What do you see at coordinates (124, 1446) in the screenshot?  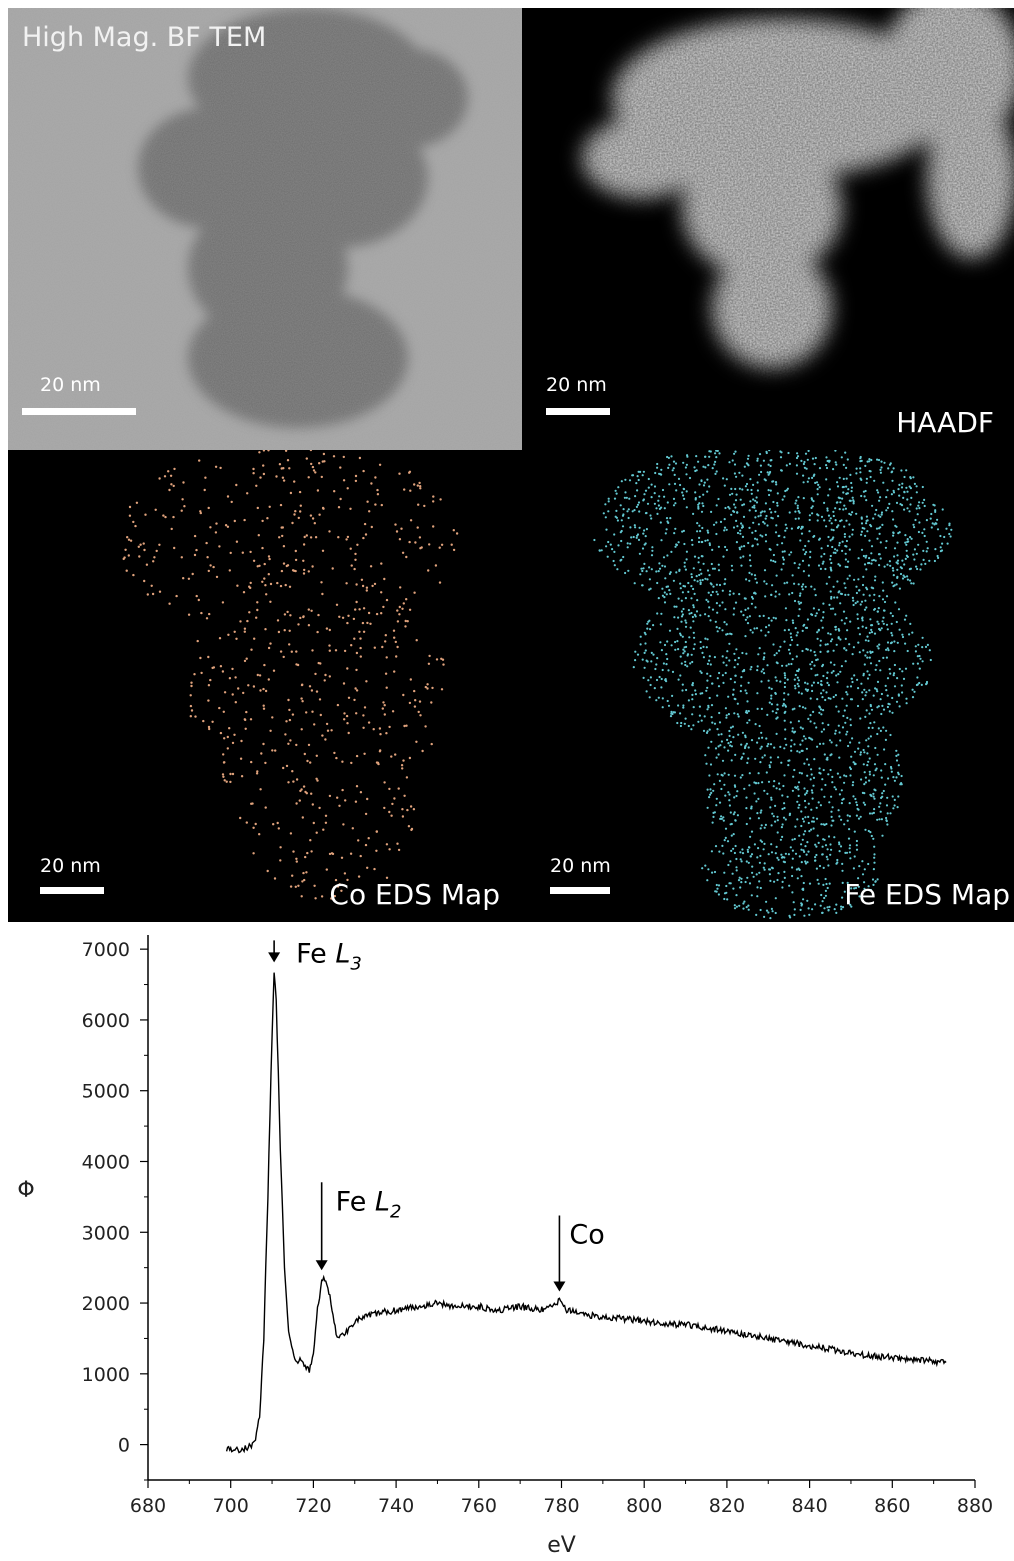 I see `y-tick-label: 0` at bounding box center [124, 1446].